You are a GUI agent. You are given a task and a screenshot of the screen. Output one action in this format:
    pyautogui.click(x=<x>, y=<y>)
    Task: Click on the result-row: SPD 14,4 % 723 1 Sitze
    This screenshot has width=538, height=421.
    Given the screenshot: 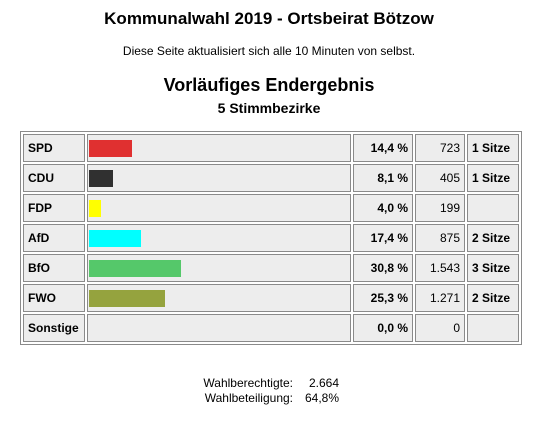 What is the action you would take?
    pyautogui.click(x=271, y=148)
    